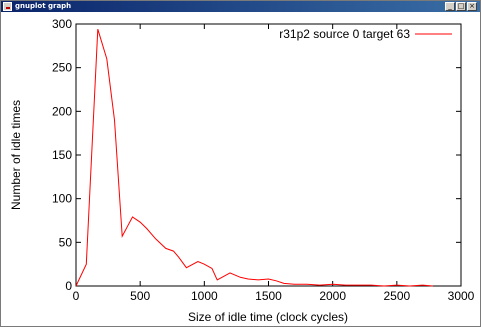  What do you see at coordinates (62, 24) in the screenshot?
I see `y-tick-label: 300` at bounding box center [62, 24].